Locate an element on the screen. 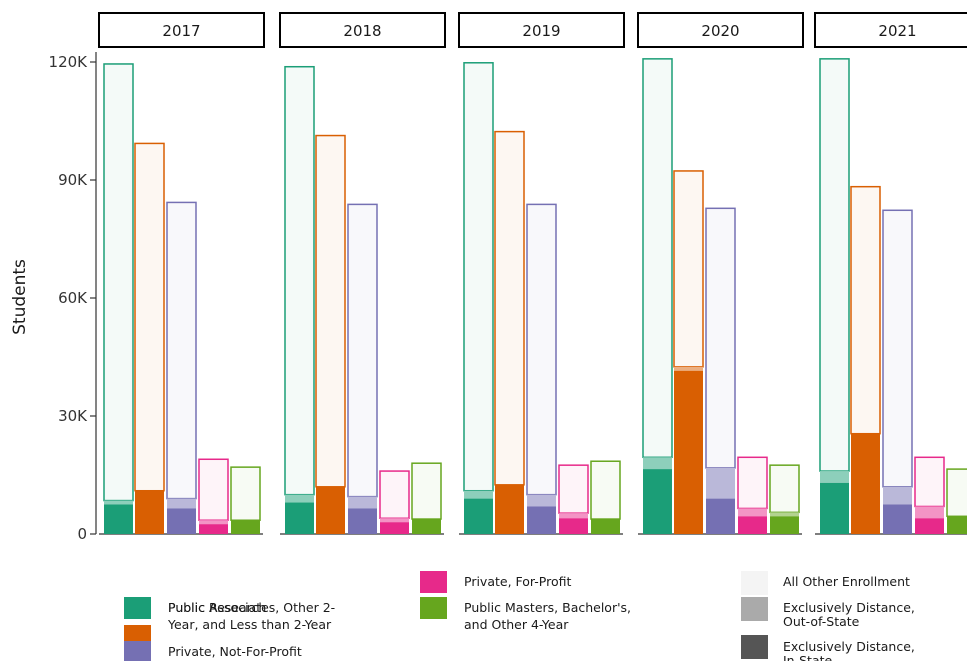 The width and height of the screenshot is (967, 661). y-tick-label: 0 is located at coordinates (82, 534).